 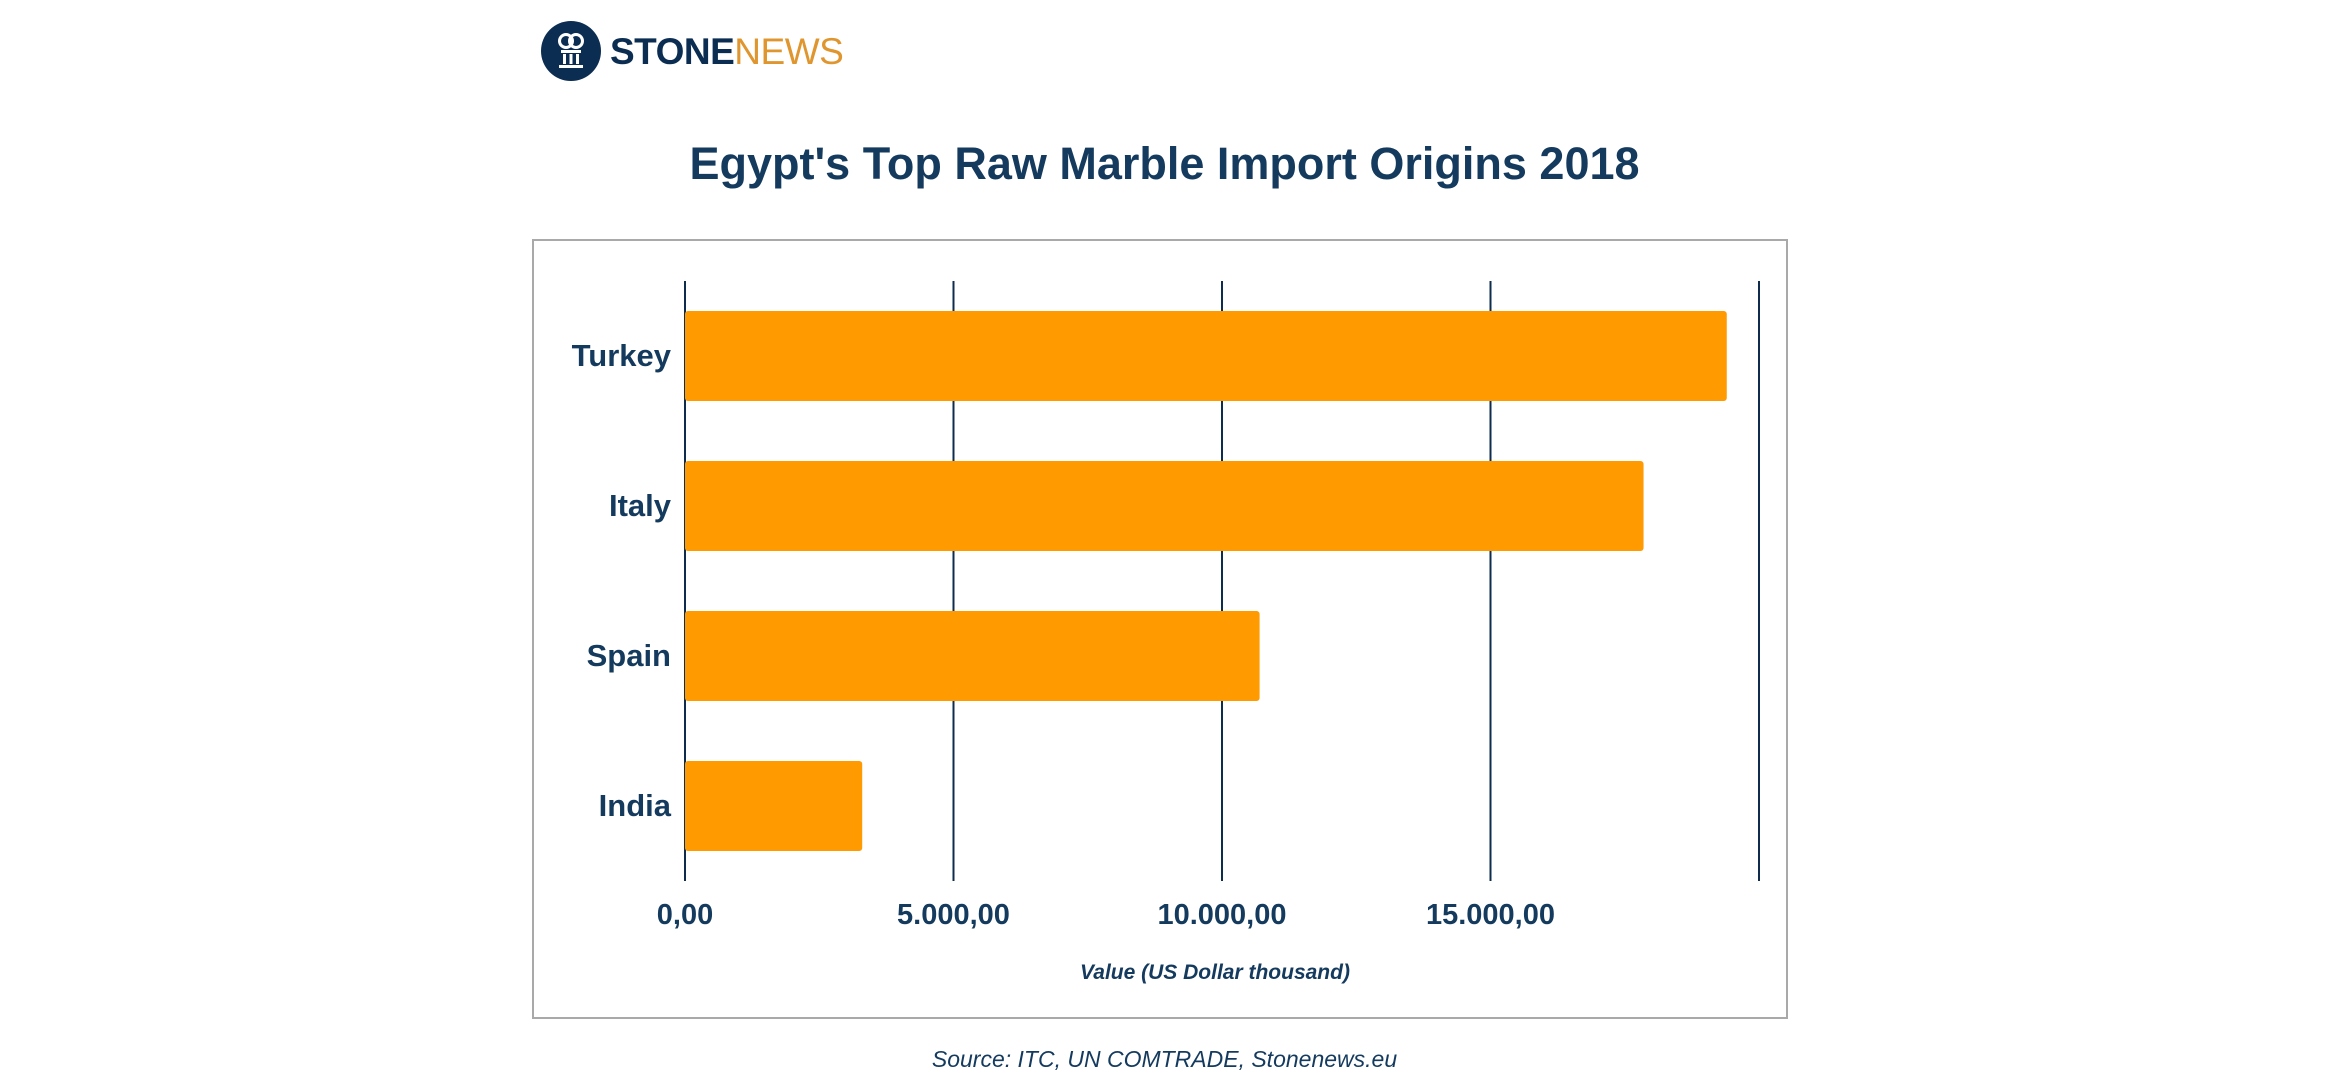 I want to click on x-tick-label: 5.000,00, so click(x=953, y=915).